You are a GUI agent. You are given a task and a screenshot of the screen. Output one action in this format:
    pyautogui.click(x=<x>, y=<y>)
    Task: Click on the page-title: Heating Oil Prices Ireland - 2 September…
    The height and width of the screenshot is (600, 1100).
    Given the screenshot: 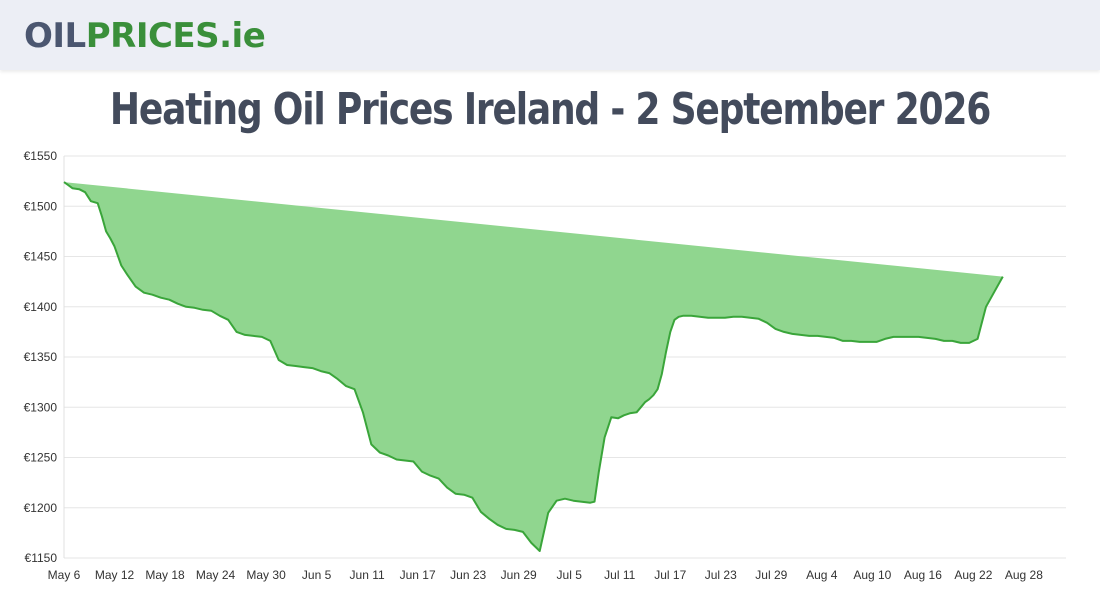 What is the action you would take?
    pyautogui.click(x=550, y=109)
    